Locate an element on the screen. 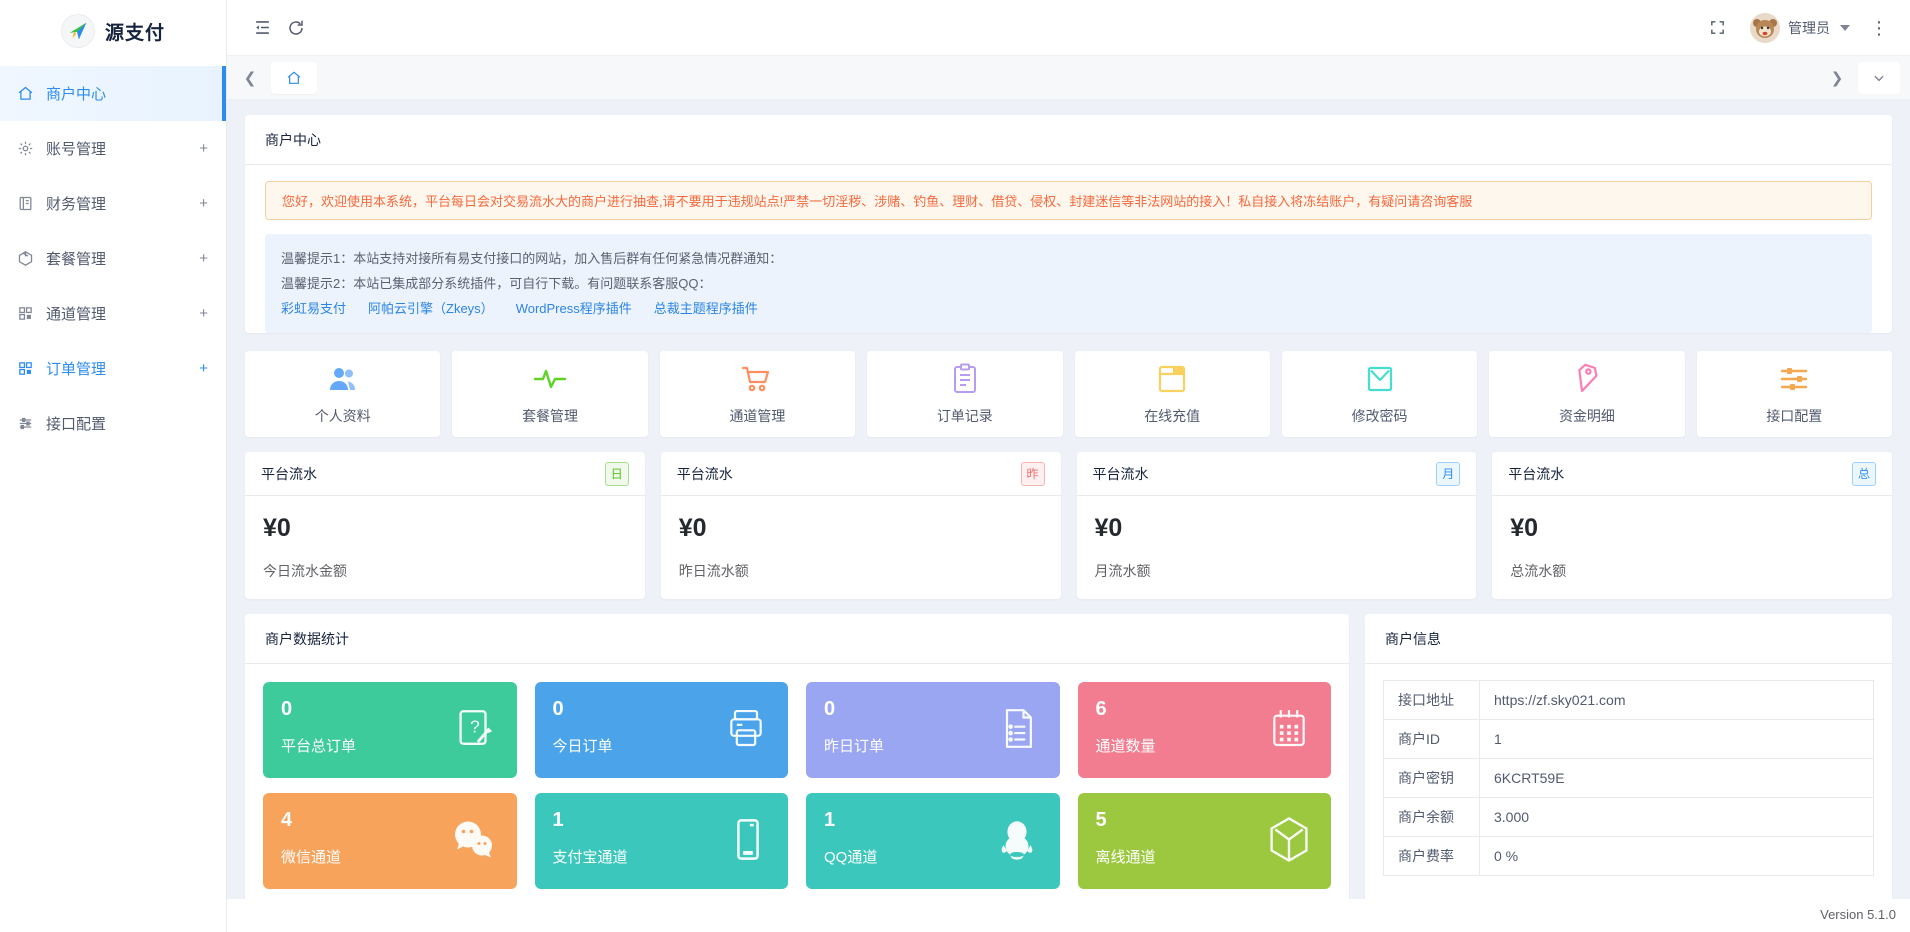  stat-tile-qq-channels: 1 QQ通道 is located at coordinates (933, 841).